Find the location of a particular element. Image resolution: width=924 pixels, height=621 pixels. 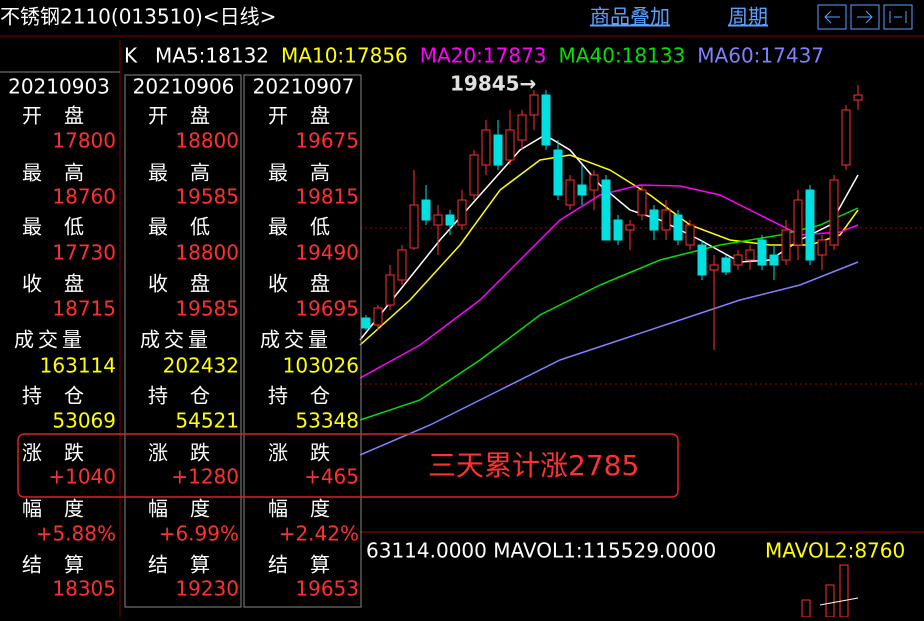

panel-value: 103026 is located at coordinates (321, 366).